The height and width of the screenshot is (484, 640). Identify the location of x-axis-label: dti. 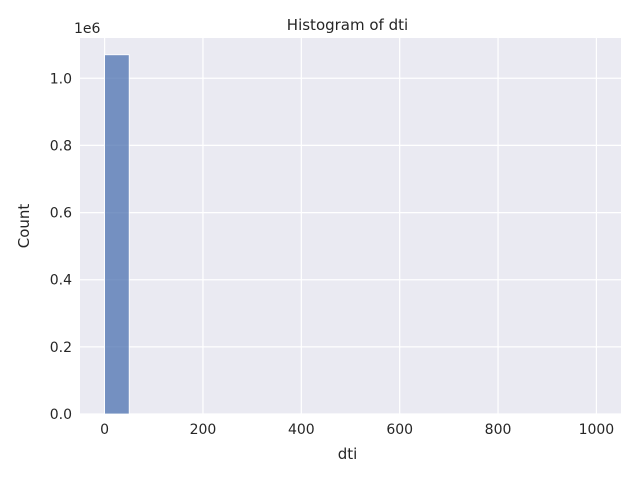
(348, 454).